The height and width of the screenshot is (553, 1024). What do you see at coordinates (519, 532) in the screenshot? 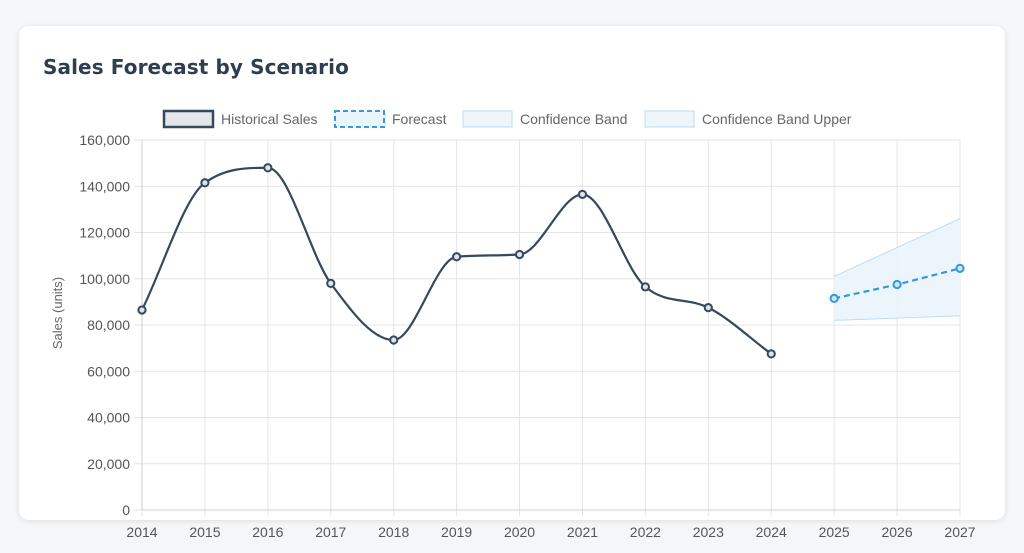
I see `x-tick-label: 2020` at bounding box center [519, 532].